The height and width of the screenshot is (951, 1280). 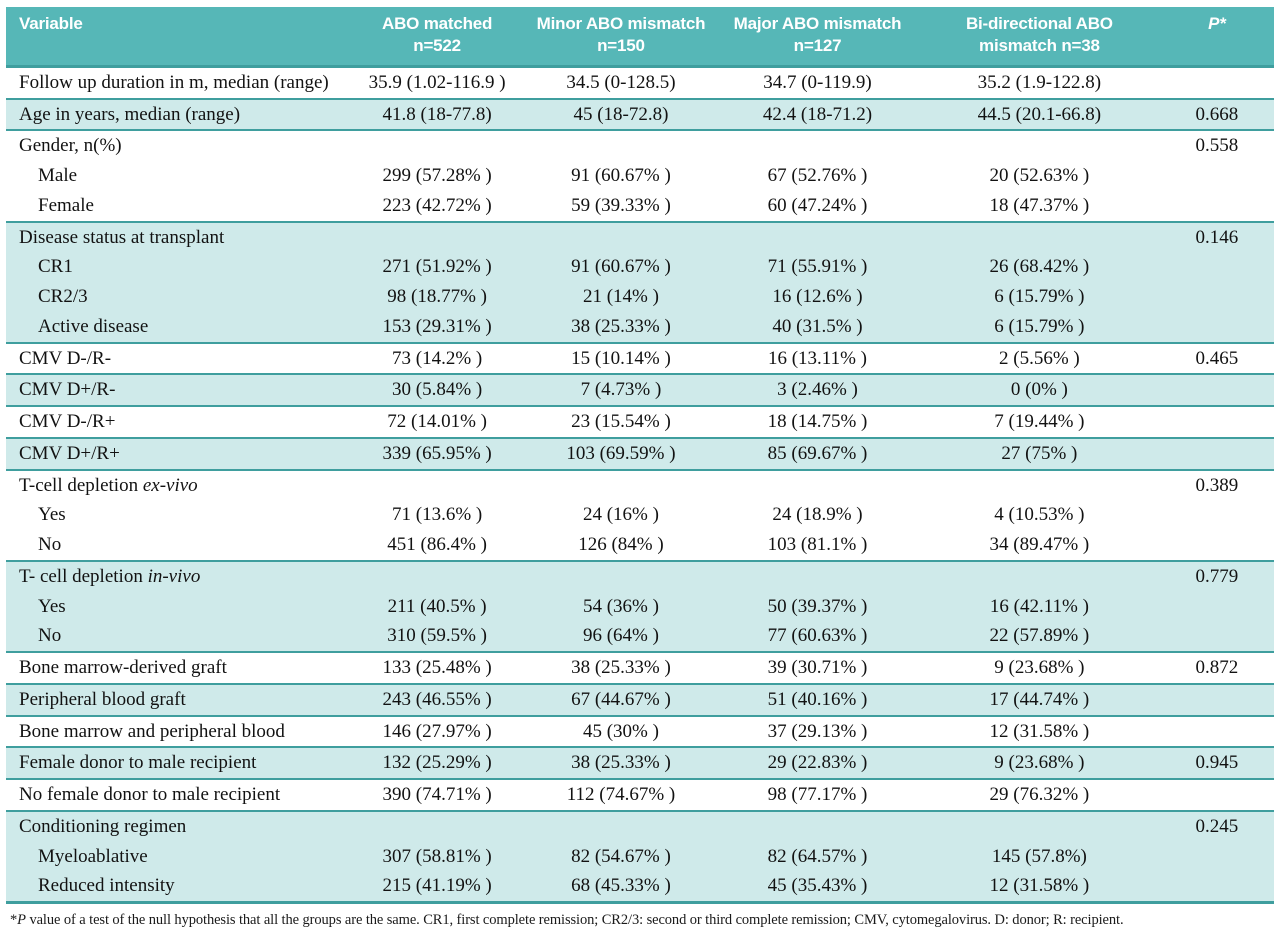 I want to click on variable-cell: CMV D+/R+, so click(x=177, y=454).